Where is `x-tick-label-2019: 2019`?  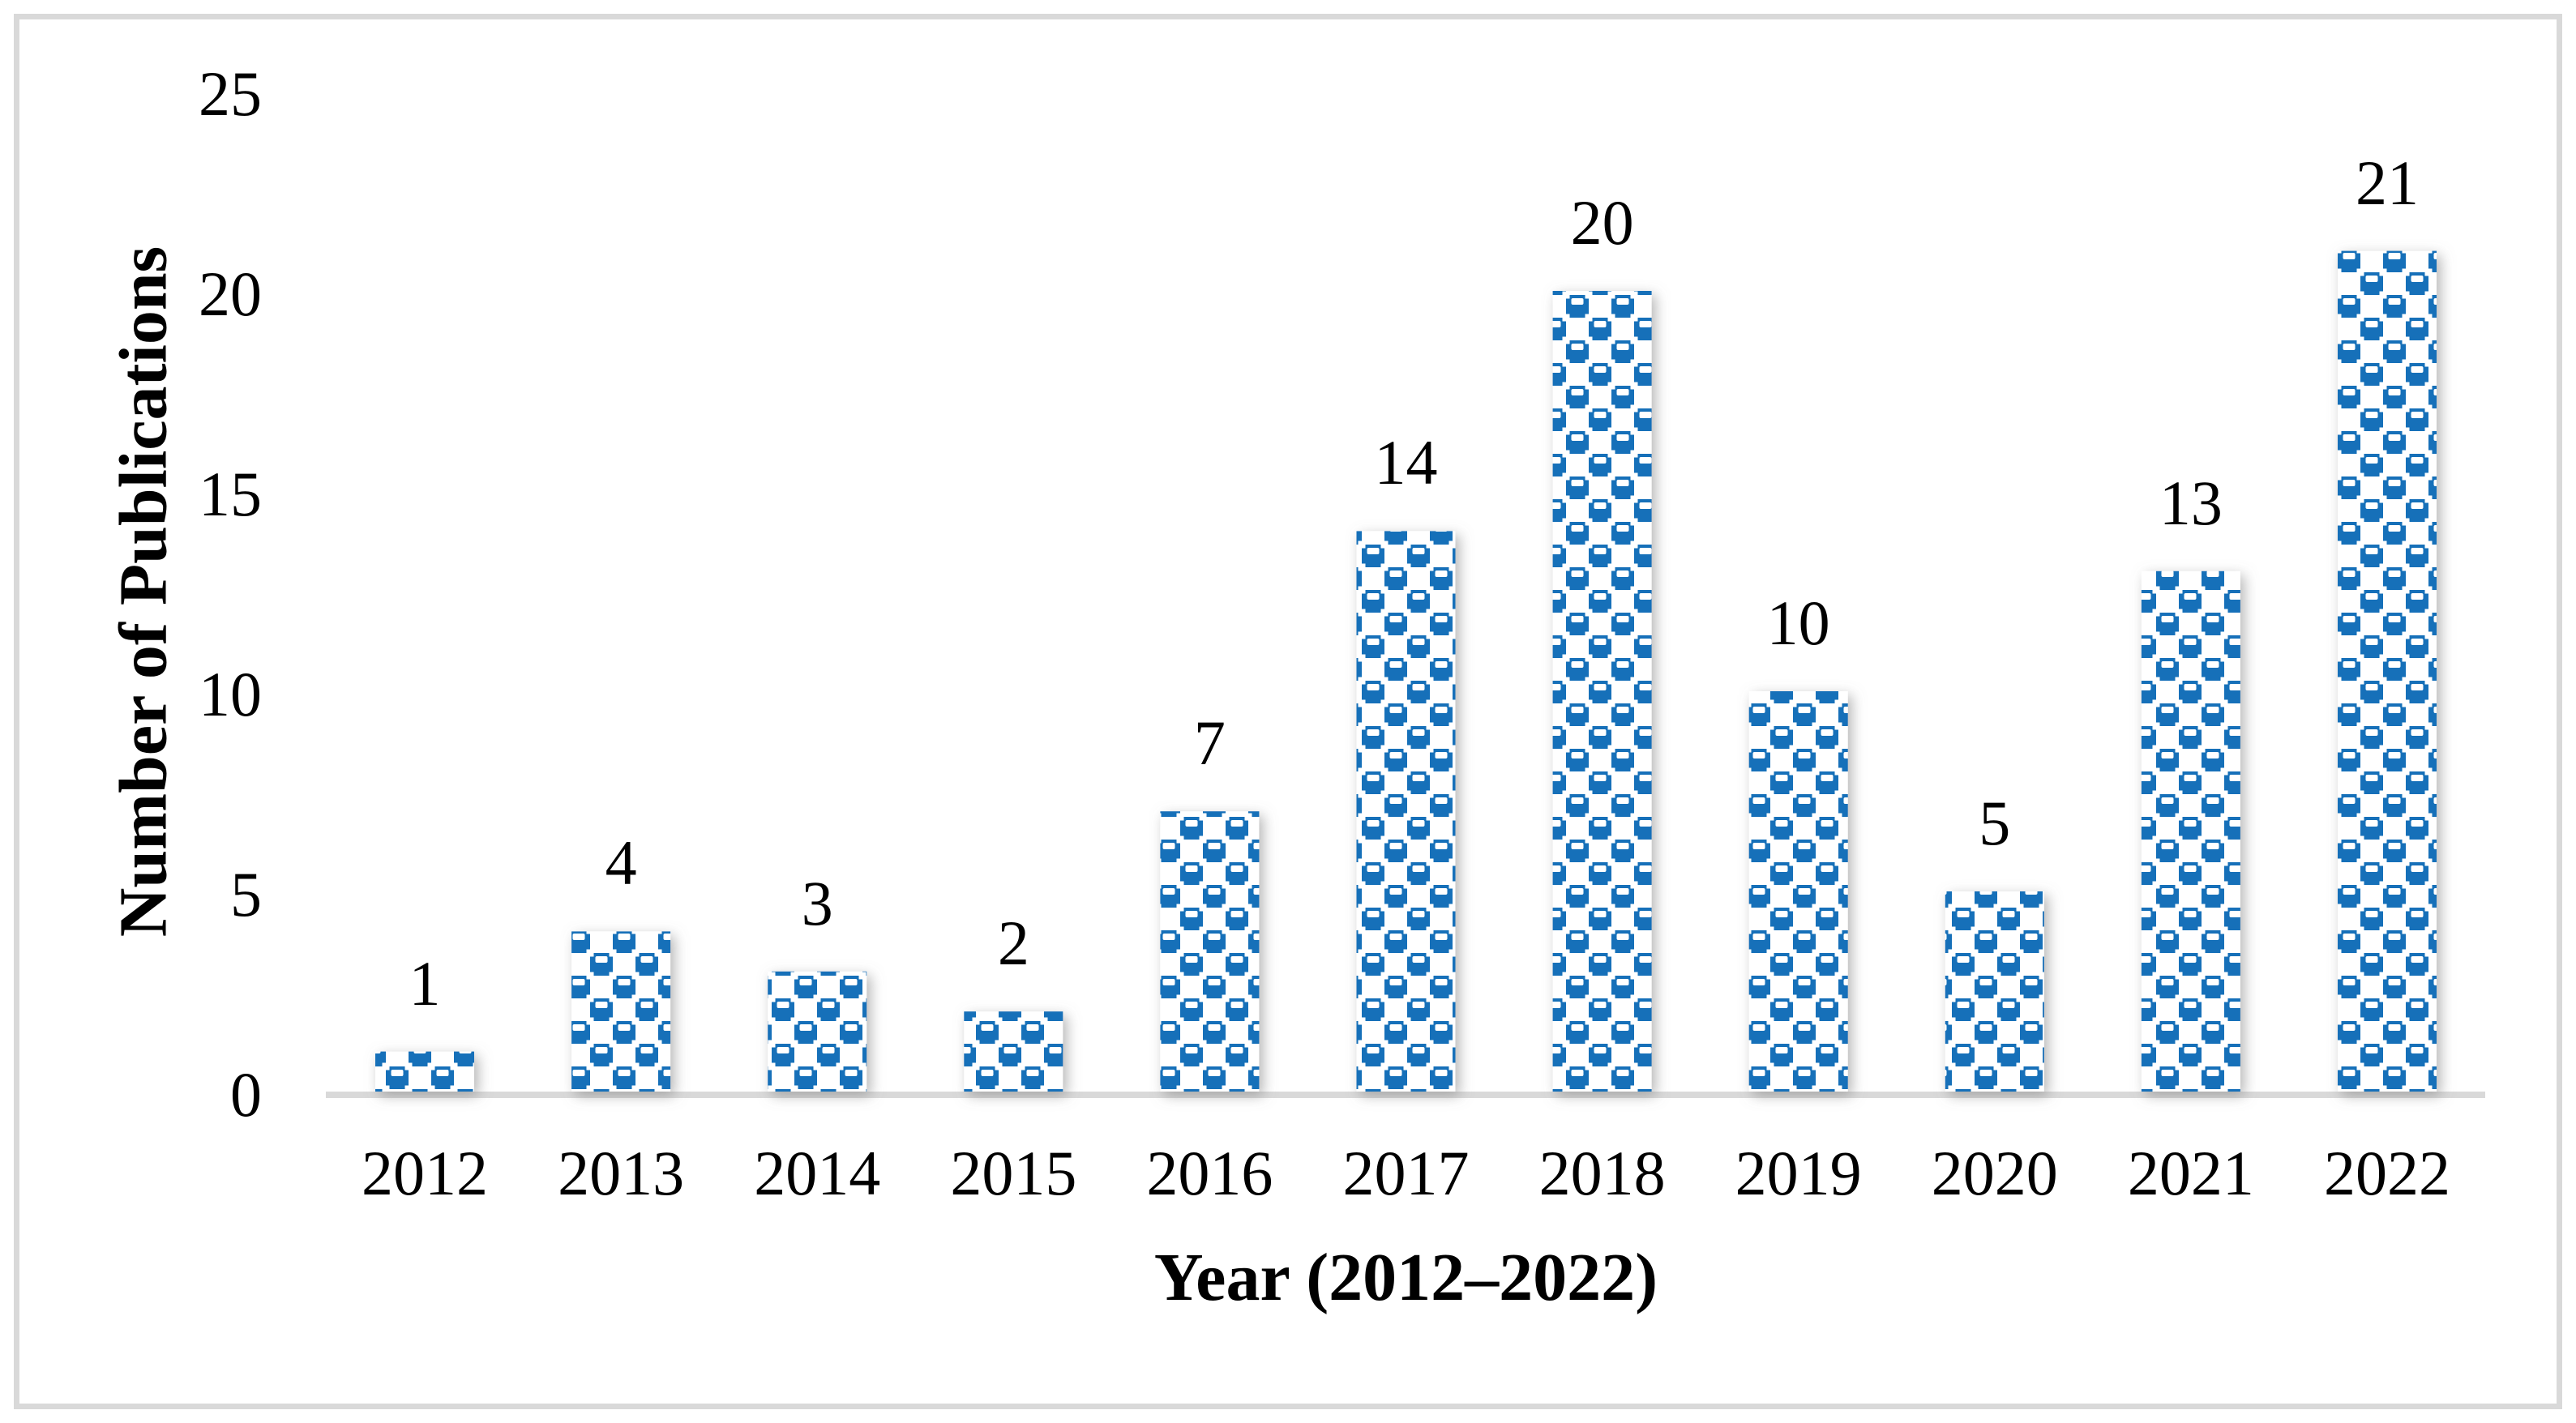 x-tick-label-2019: 2019 is located at coordinates (1798, 1173).